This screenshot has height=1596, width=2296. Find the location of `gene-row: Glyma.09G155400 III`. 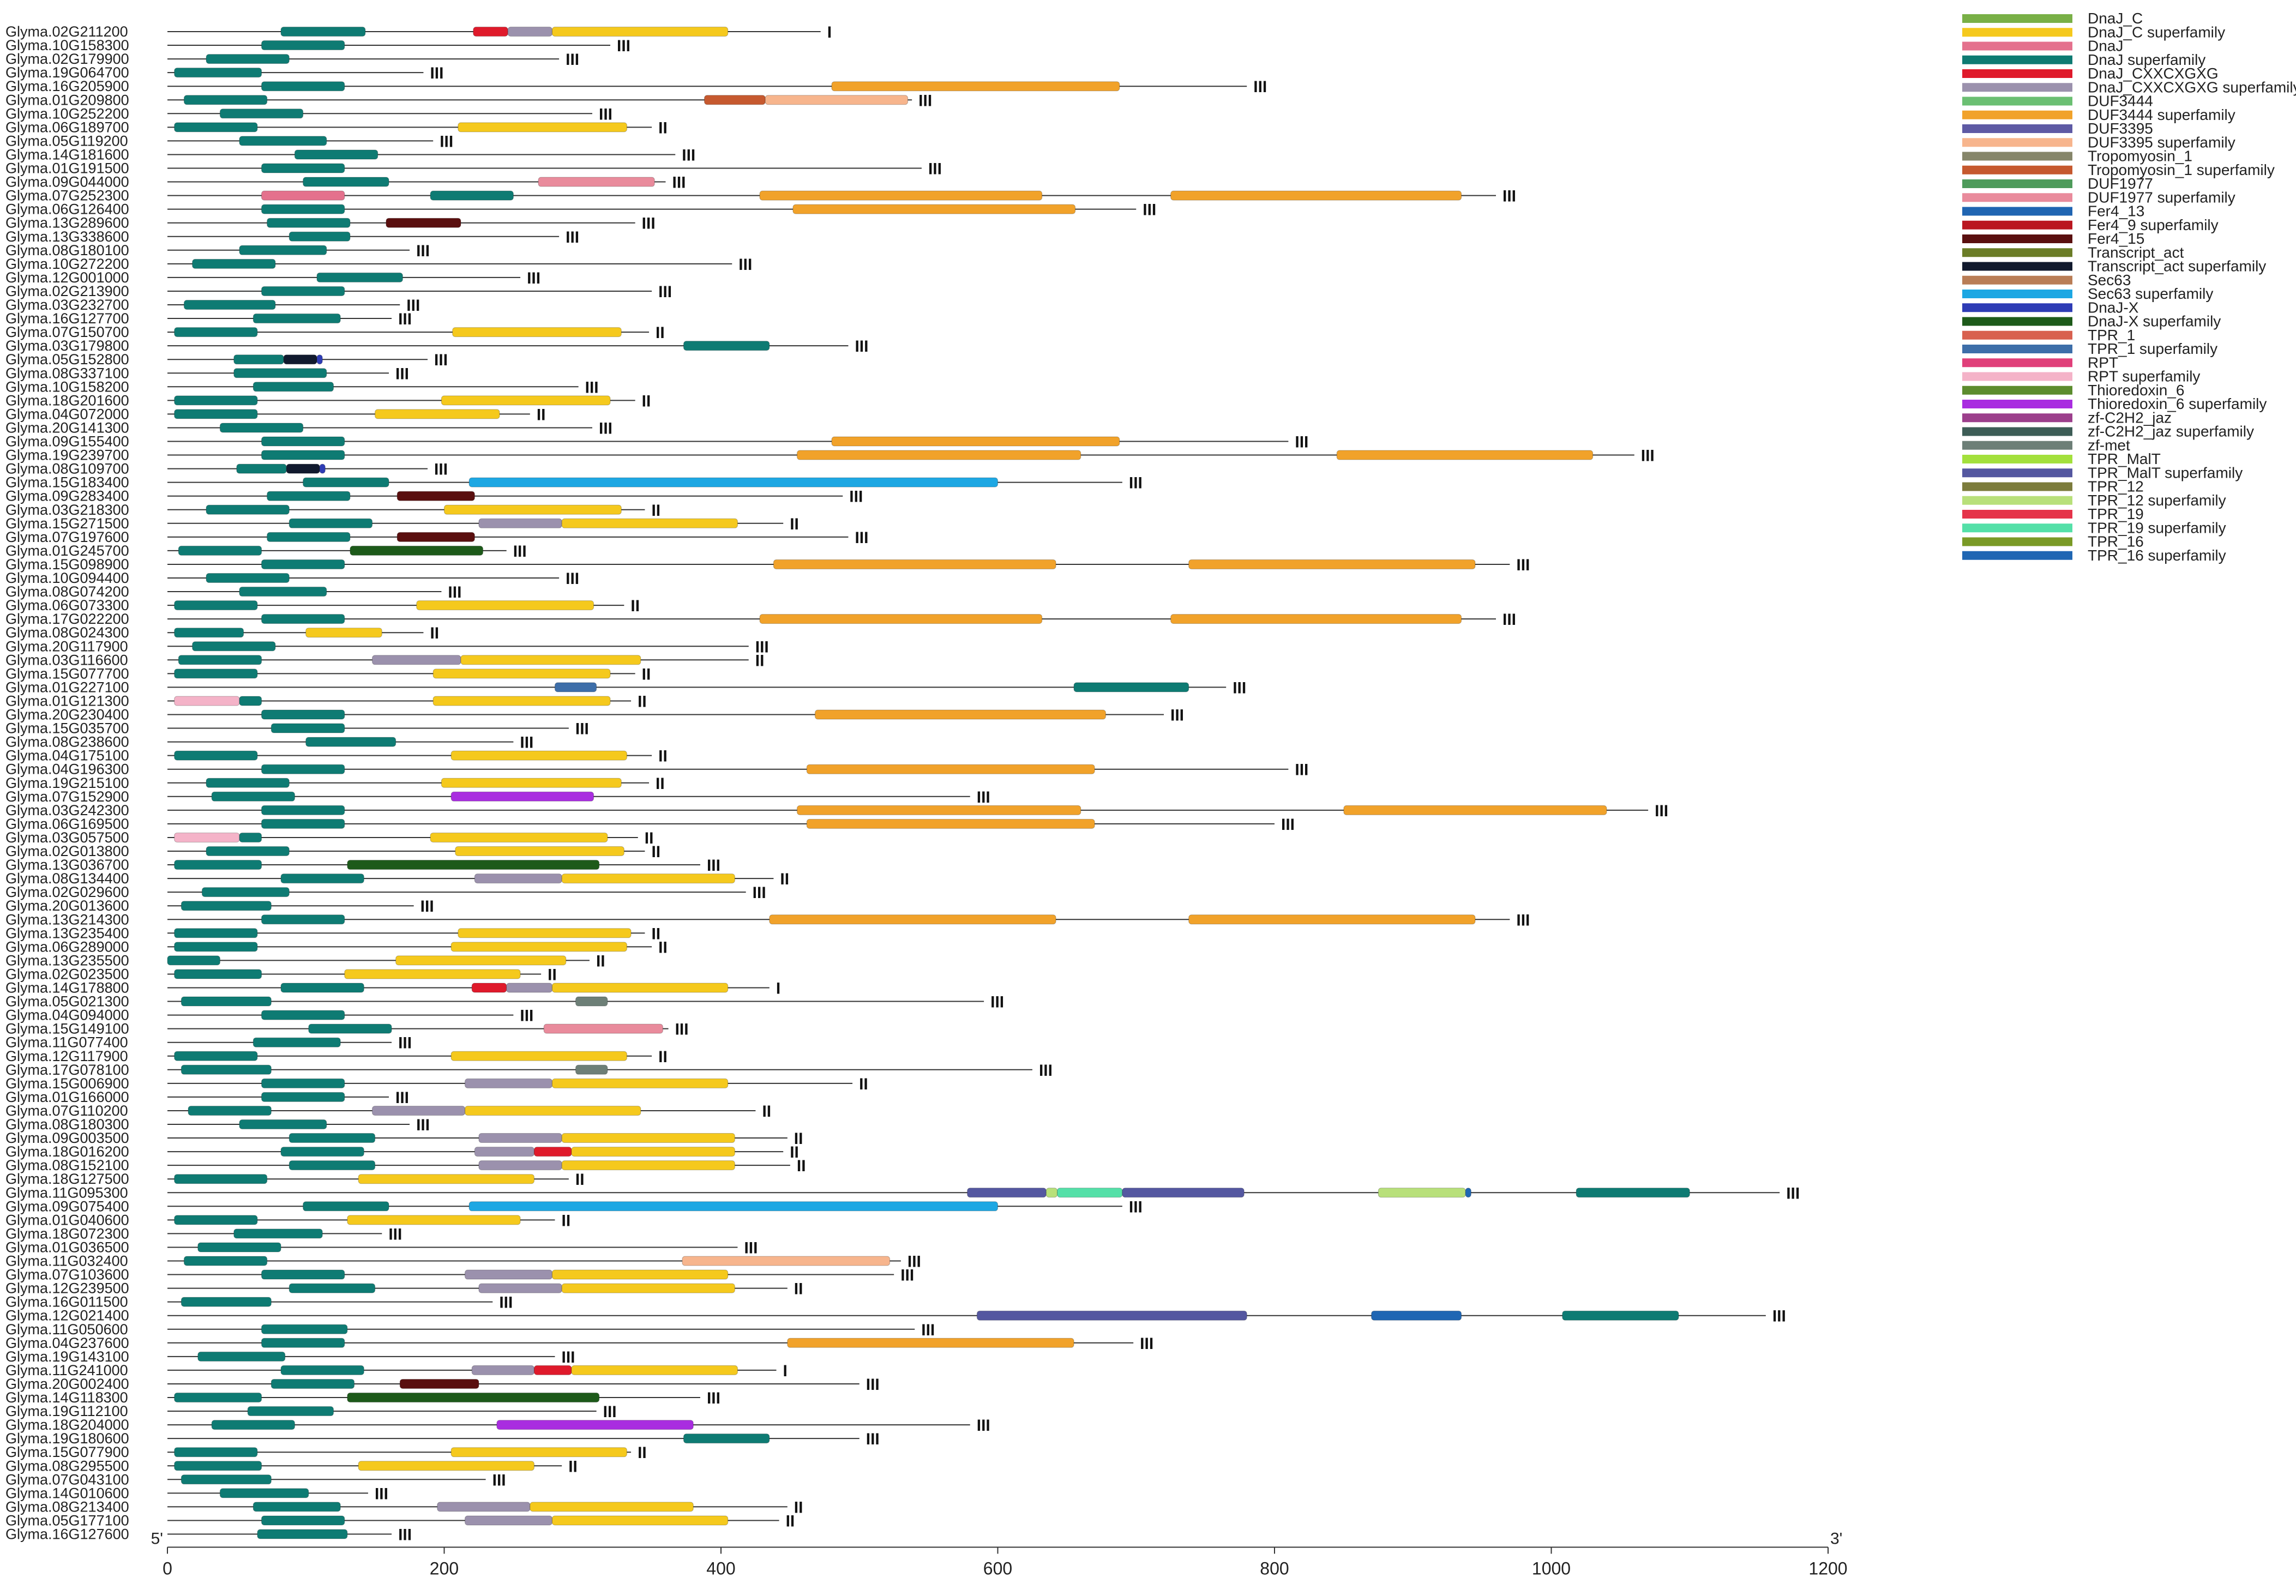

gene-row: Glyma.09G155400 III is located at coordinates (656, 442).